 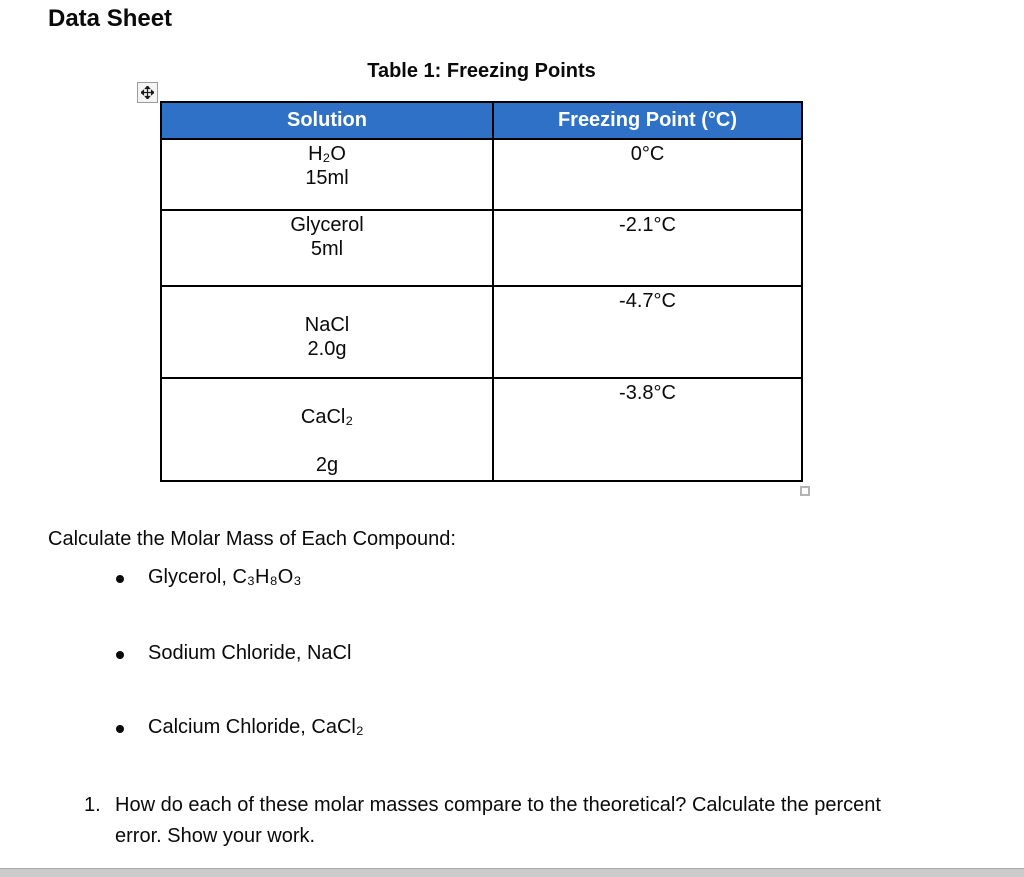 I want to click on table-row: CaCl₂ 2g -3.8°C, so click(x=481, y=428).